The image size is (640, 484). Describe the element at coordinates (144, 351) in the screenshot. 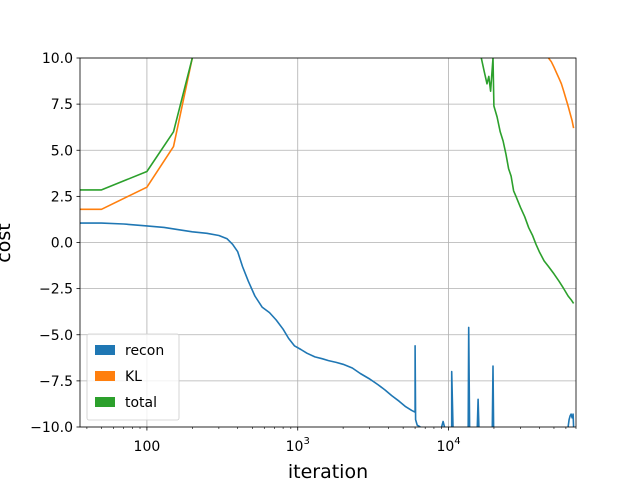

I see `legend-label-recon: recon` at that location.